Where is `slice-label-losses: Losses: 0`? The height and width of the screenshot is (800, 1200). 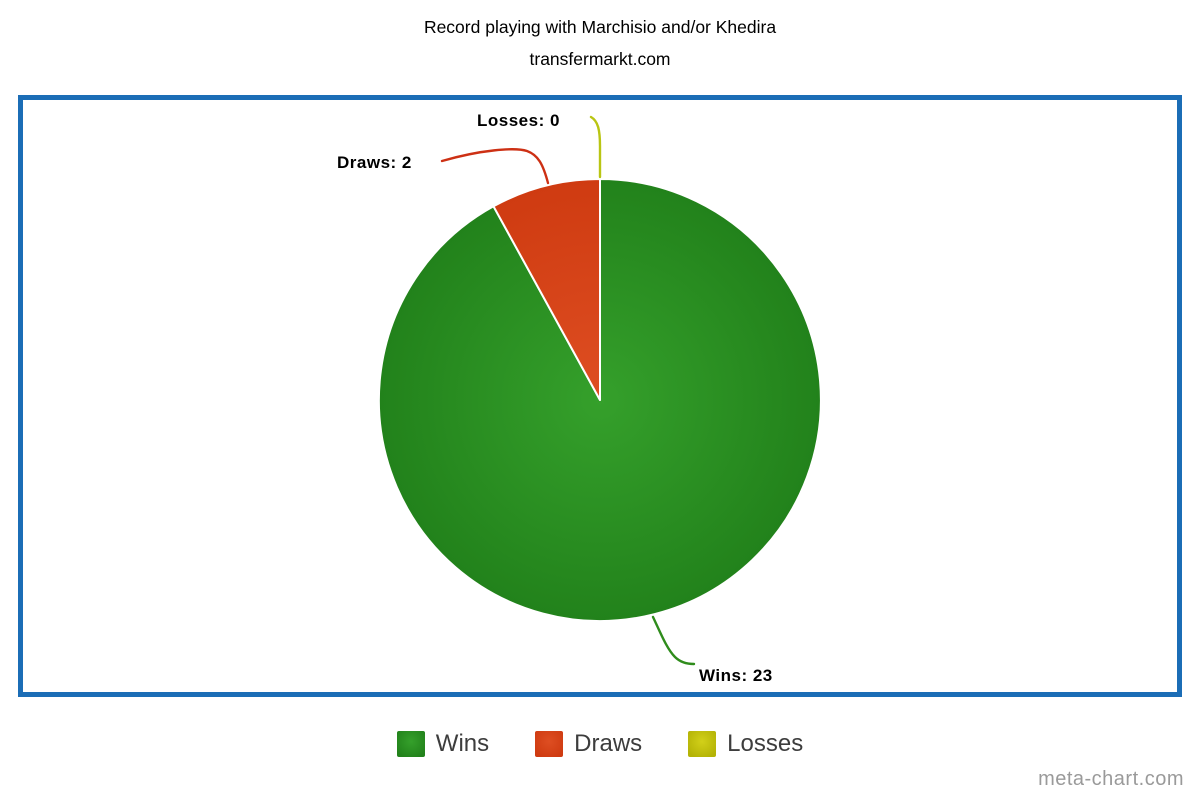
slice-label-losses: Losses: 0 is located at coordinates (518, 120).